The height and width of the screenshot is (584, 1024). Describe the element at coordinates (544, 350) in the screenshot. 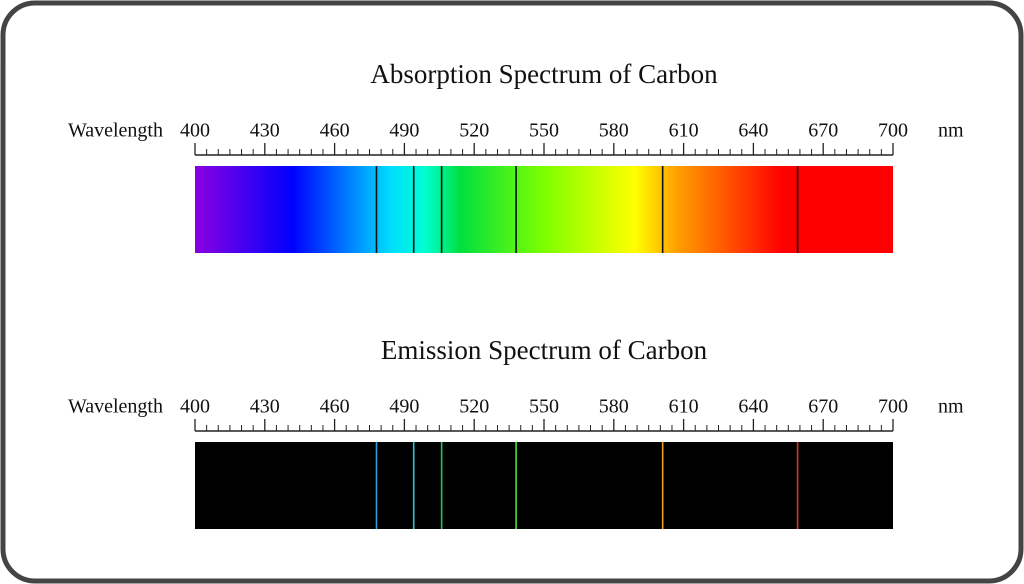

I see `chart-title: Emission Spectrum of Carbon` at that location.